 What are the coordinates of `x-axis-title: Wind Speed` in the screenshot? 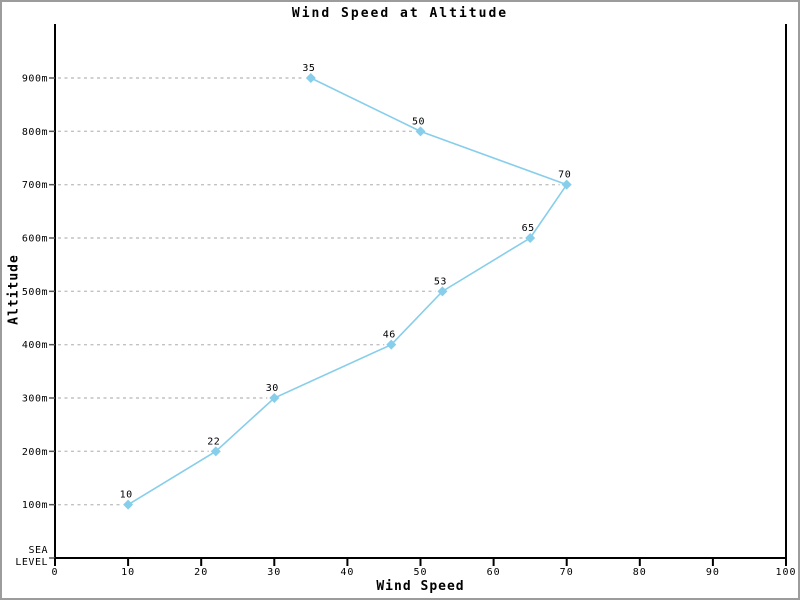 It's located at (420, 586).